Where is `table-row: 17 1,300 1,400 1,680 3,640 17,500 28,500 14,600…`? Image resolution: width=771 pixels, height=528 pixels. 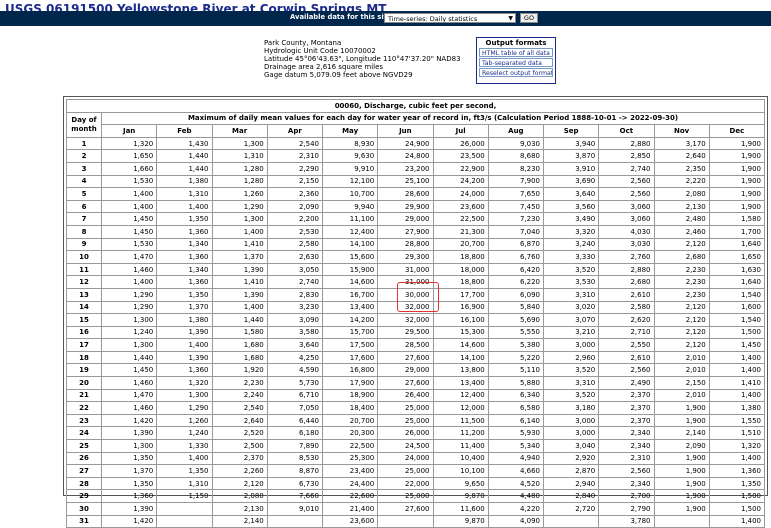 table-row: 17 1,300 1,400 1,680 3,640 17,500 28,500 14,600… is located at coordinates (416, 345).